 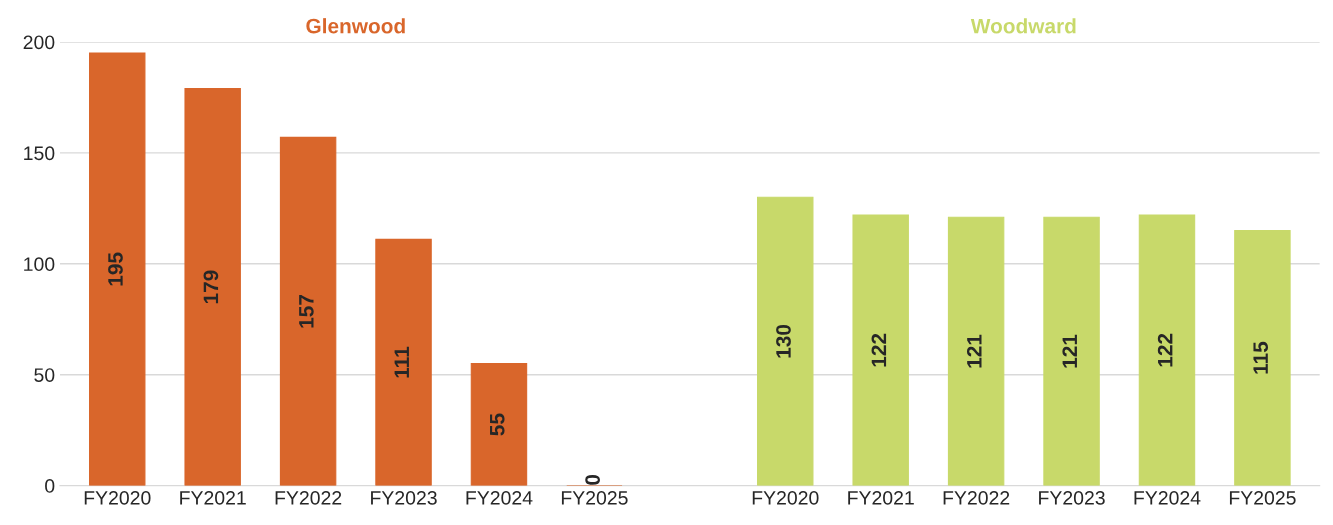 What do you see at coordinates (39, 264) in the screenshot?
I see `y-tick-label: 100` at bounding box center [39, 264].